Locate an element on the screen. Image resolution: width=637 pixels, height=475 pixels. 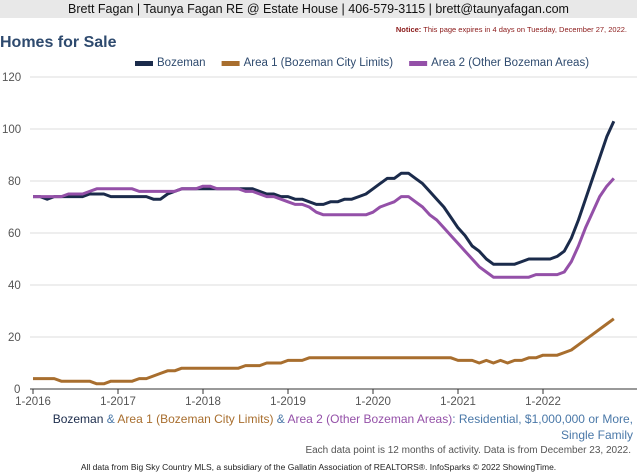
sub-amp1: & is located at coordinates (110, 419).